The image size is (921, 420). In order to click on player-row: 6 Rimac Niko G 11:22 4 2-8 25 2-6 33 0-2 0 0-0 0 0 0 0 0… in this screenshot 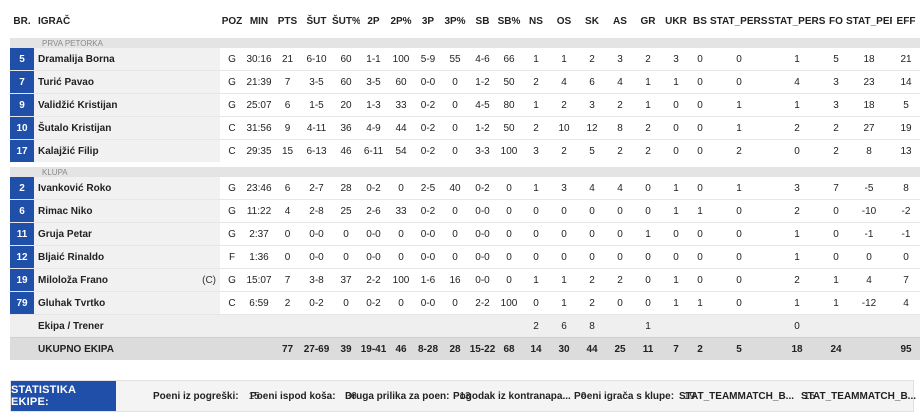, I will do `click(465, 211)`.